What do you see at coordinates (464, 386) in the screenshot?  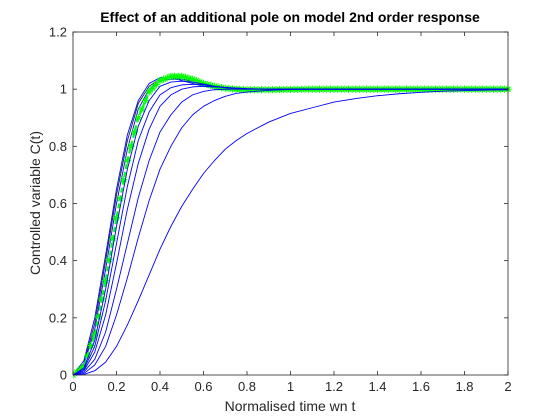 I see `x-tick-label: 1.8` at bounding box center [464, 386].